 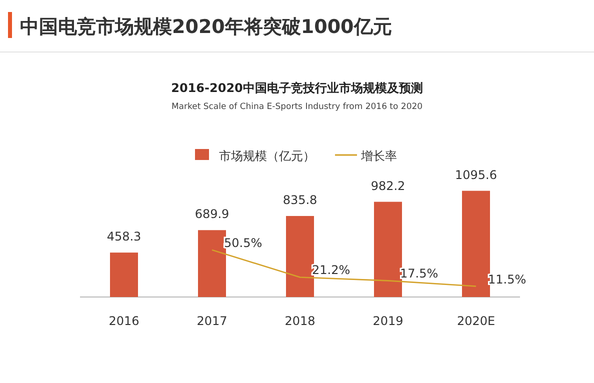 What do you see at coordinates (212, 214) in the screenshot?
I see `data-label: 689.9` at bounding box center [212, 214].